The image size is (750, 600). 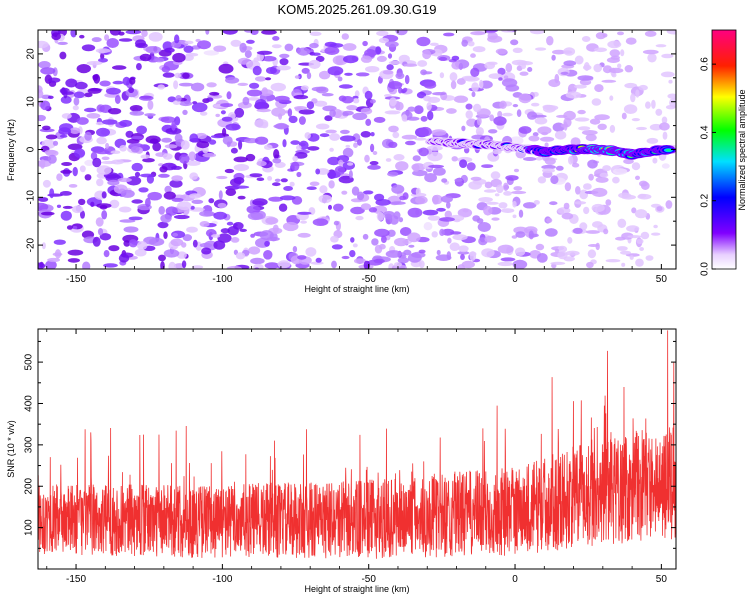 I want to click on colorbar-gradient, so click(x=724, y=149).